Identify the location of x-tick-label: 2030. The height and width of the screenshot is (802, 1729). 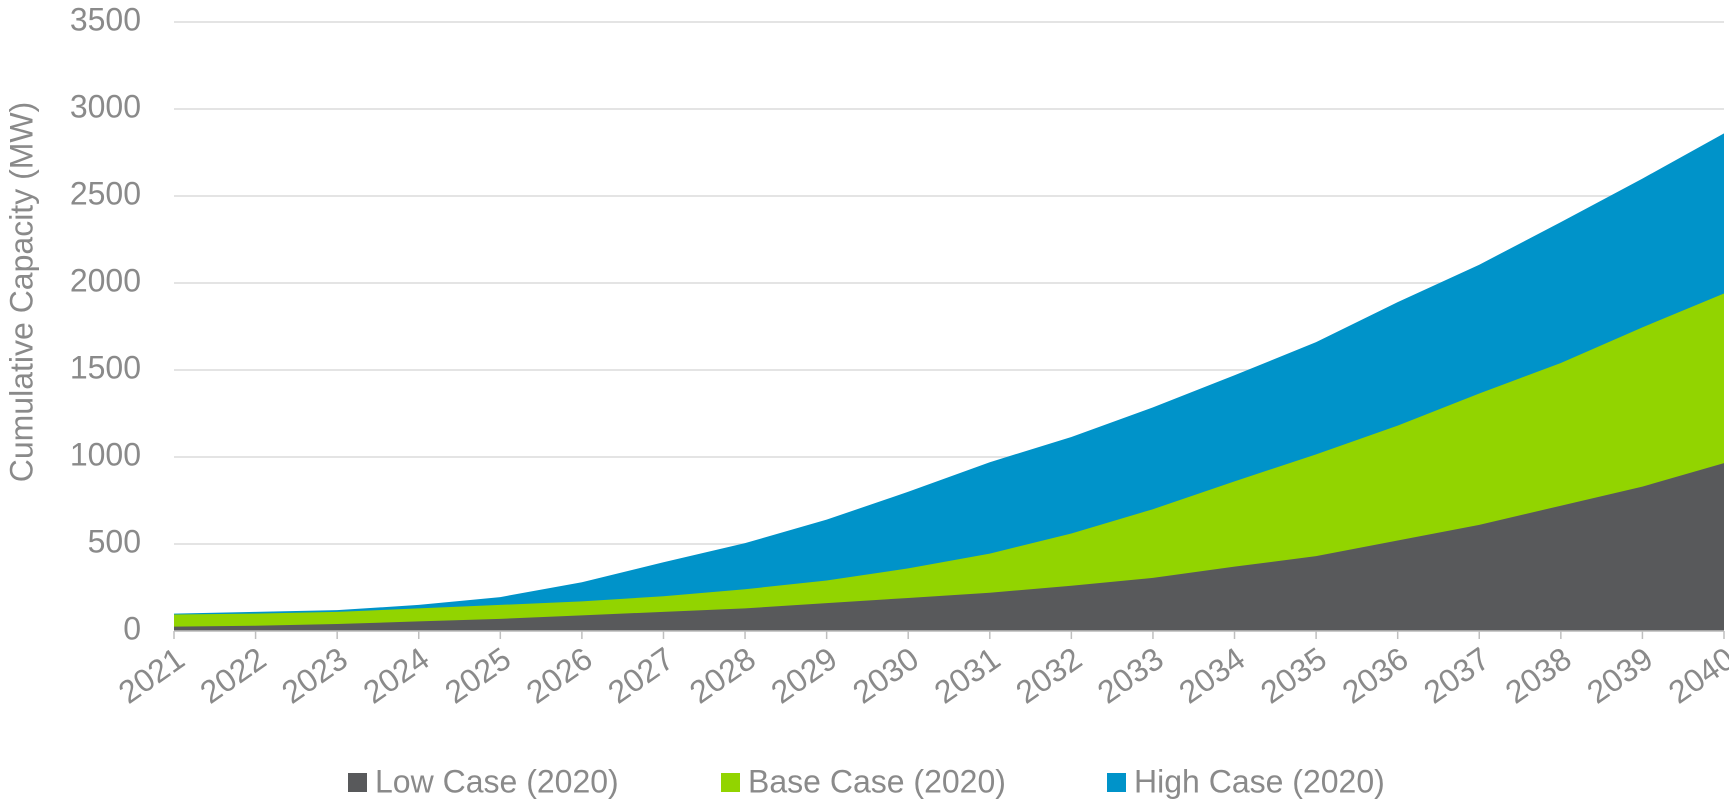
(885, 675).